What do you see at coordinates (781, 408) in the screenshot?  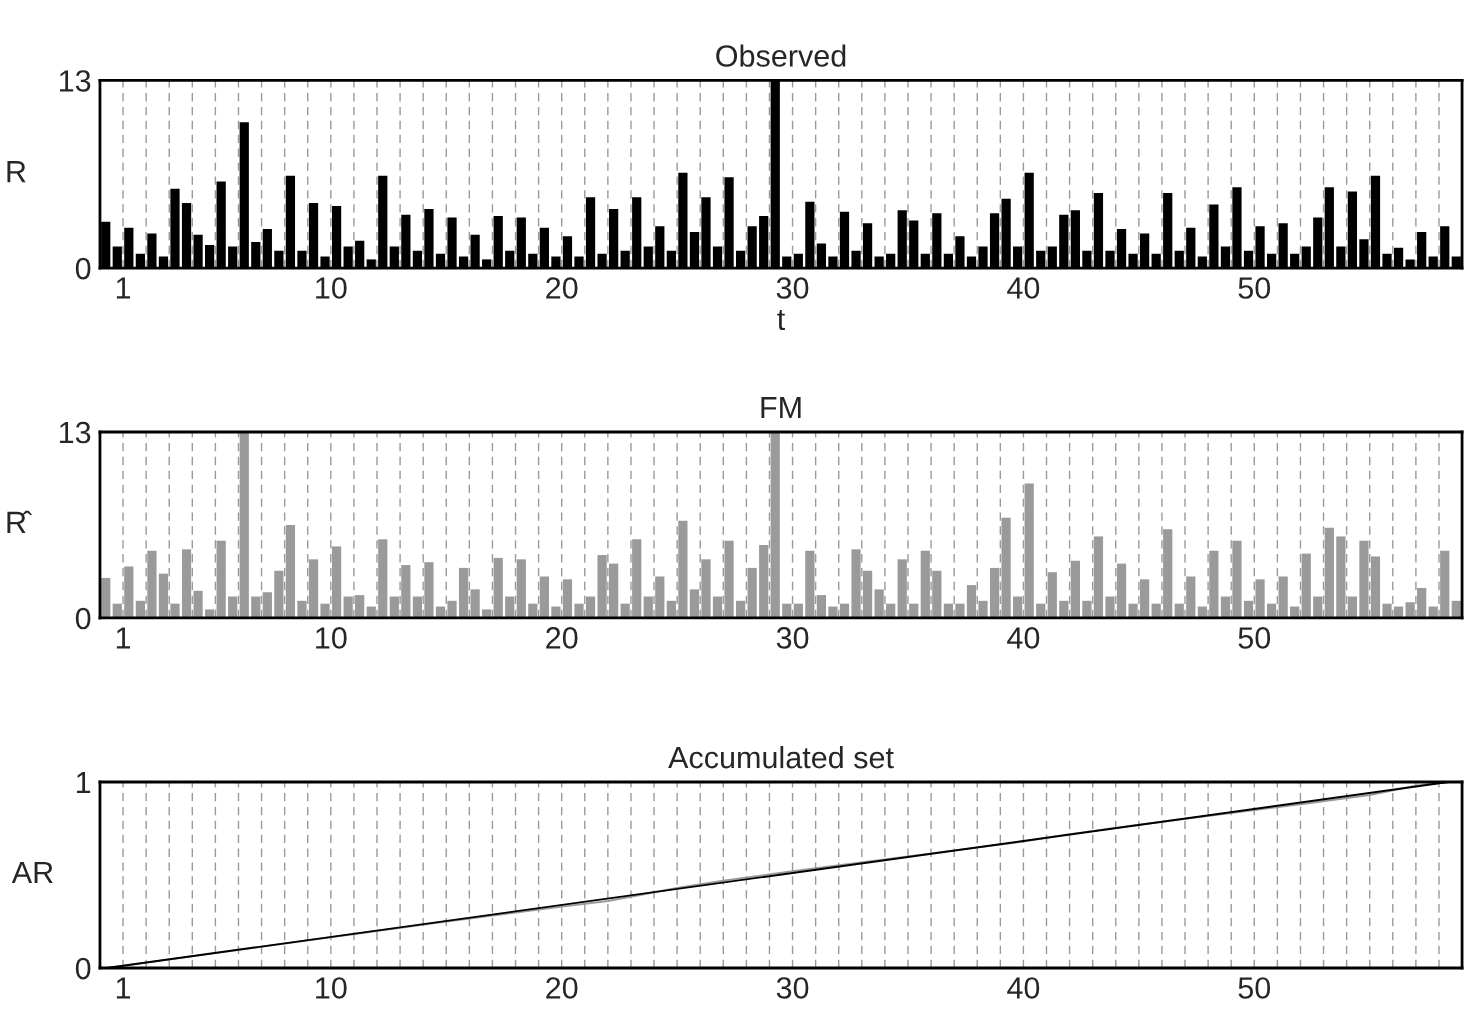 I see `chart-title: FM` at bounding box center [781, 408].